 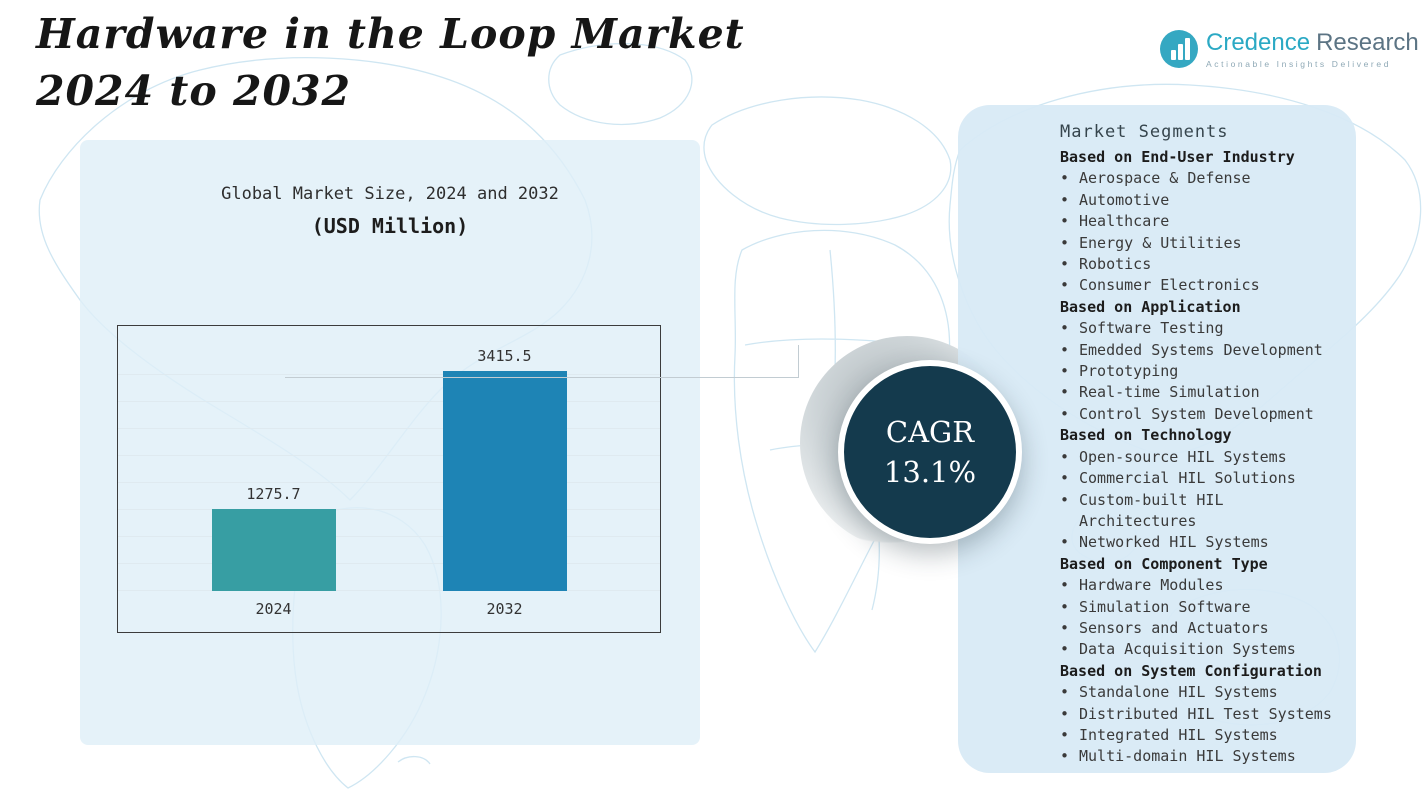 I want to click on chart-title: Global Market Size, 2024 and 2032, so click(x=390, y=194).